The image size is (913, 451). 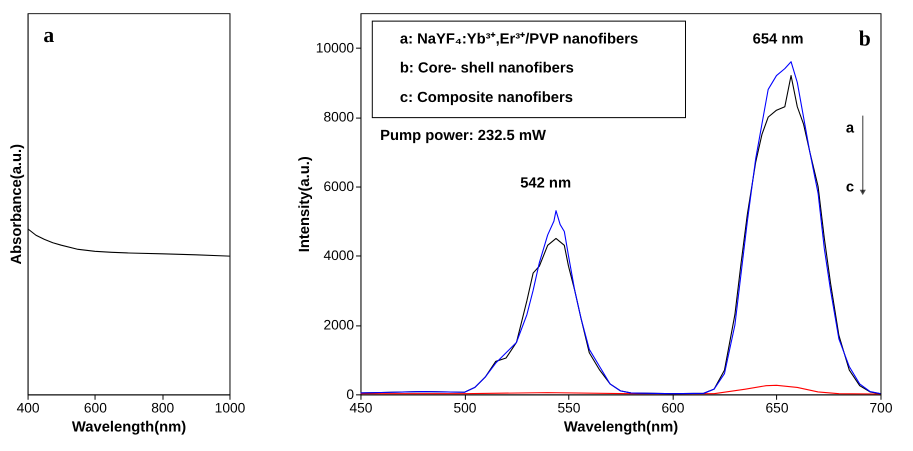 I want to click on annotation: c: Composite nanofibers, so click(x=486, y=98).